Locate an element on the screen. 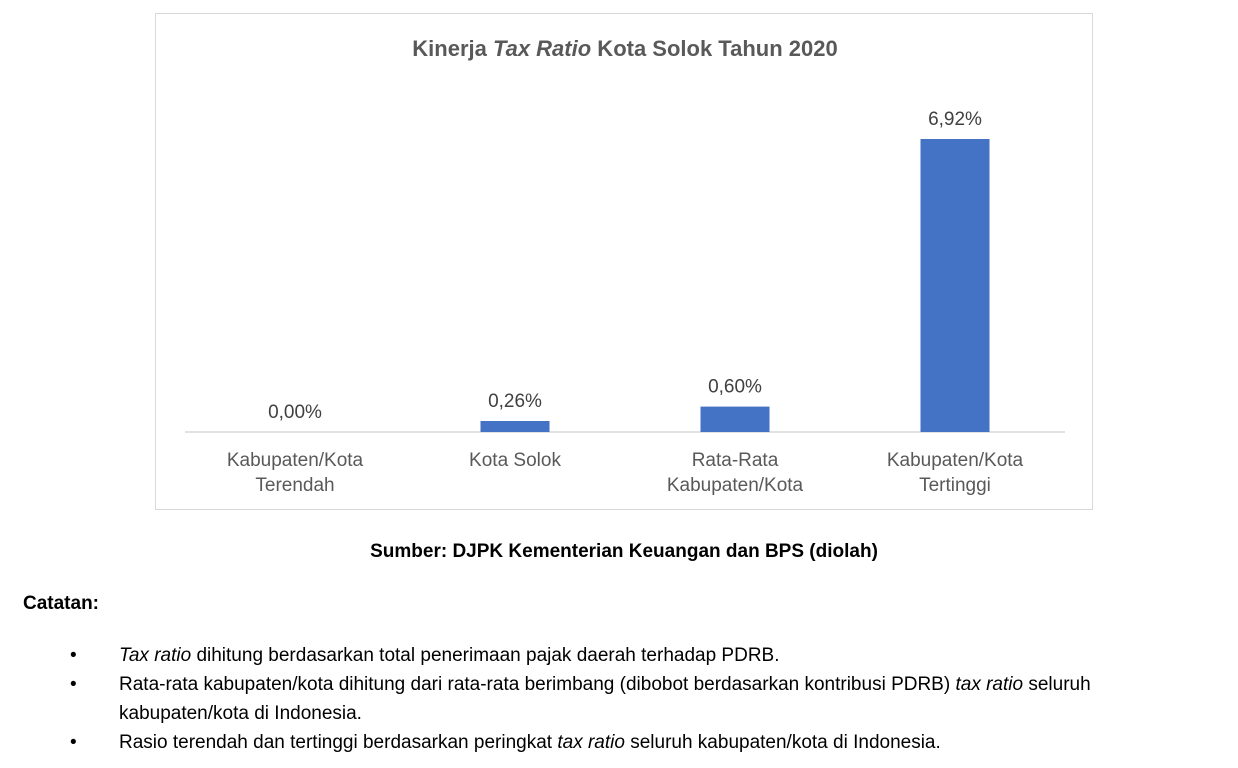 This screenshot has height=768, width=1238. note-italic-text: Tax ratio is located at coordinates (155, 655).